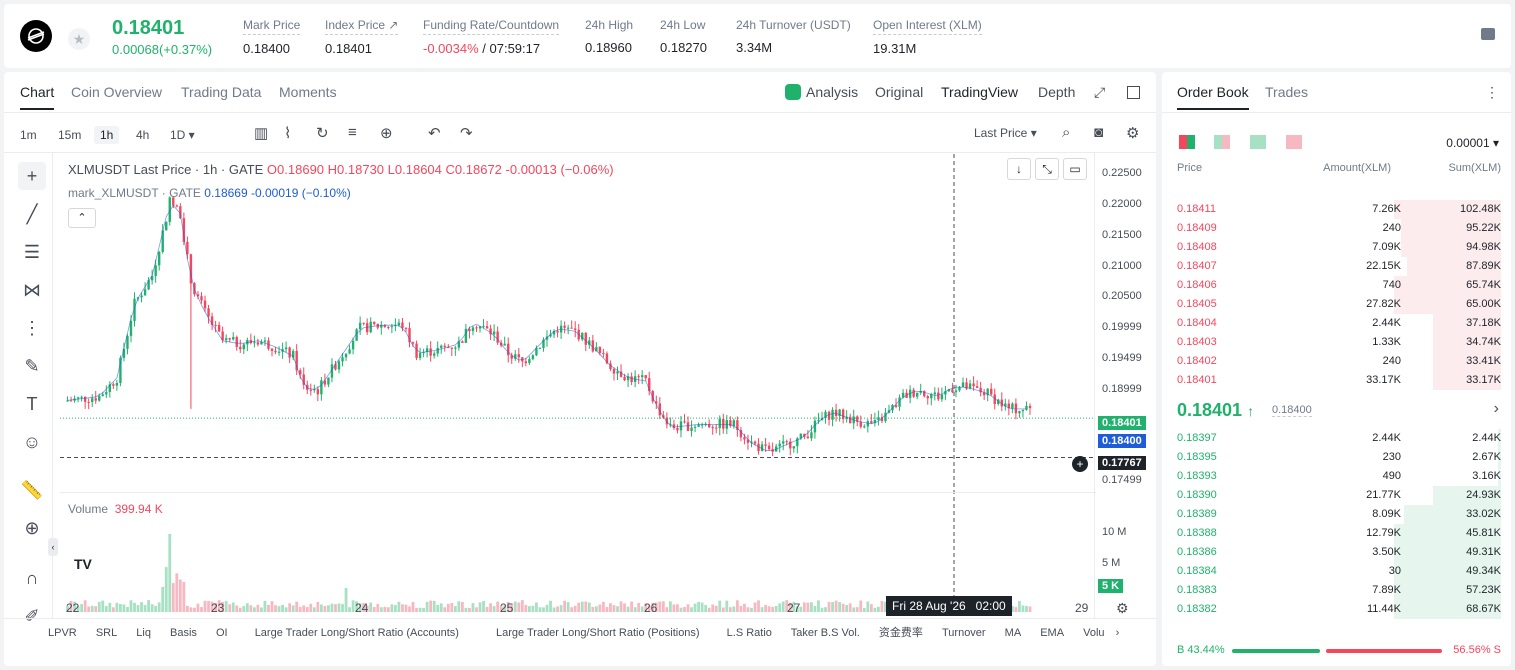  What do you see at coordinates (183, 633) in the screenshot?
I see `indicator-basis: Basis` at bounding box center [183, 633].